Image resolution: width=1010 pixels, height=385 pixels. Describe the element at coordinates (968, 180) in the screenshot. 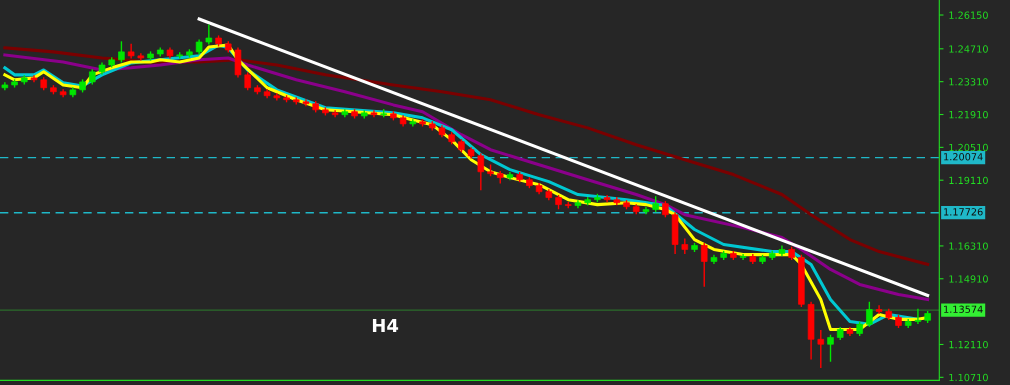

I see `y-tick-label: 1.19110` at that location.